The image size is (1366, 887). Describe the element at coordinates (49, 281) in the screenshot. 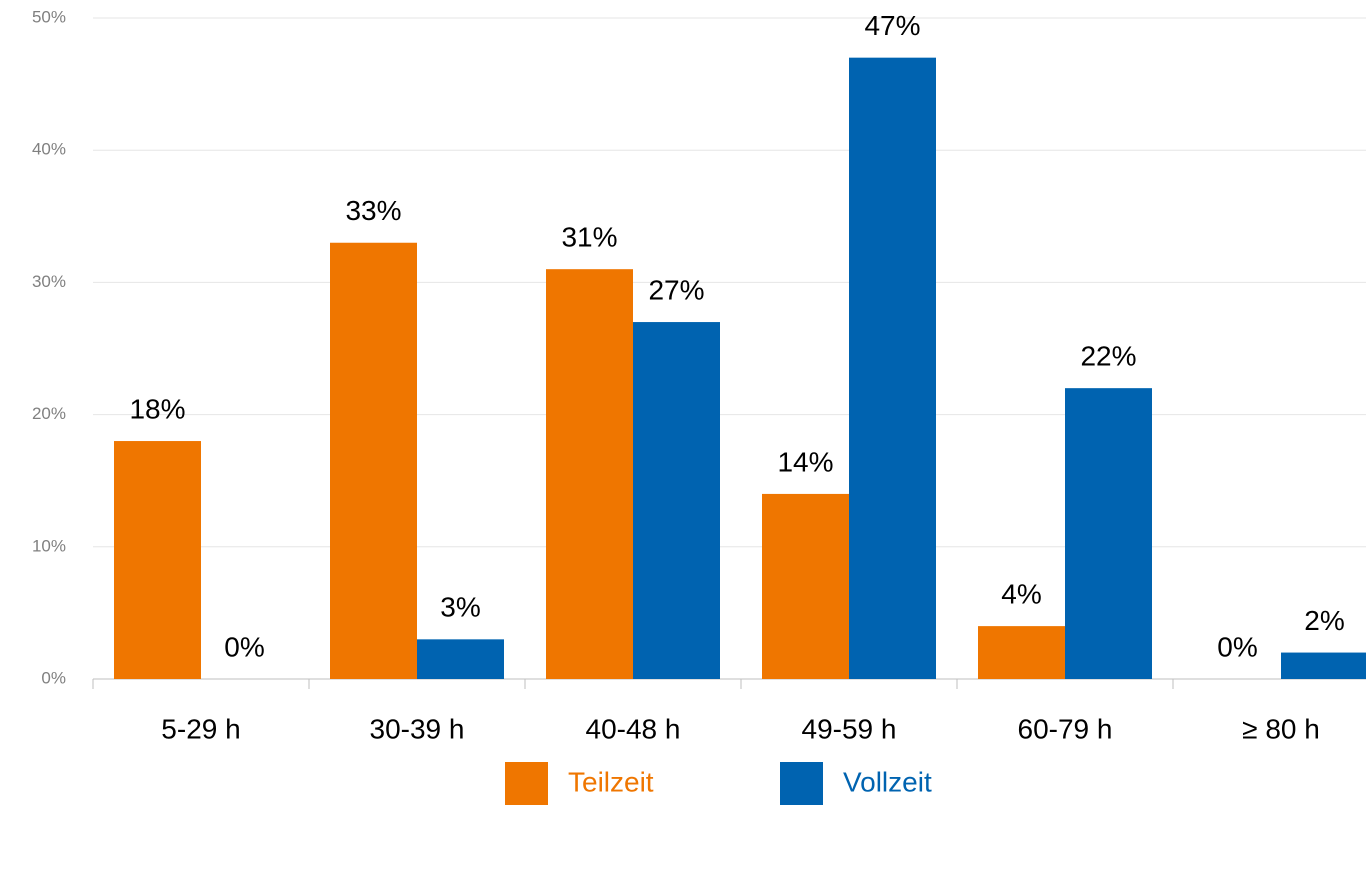

I see `y-tick-label: 30%` at that location.